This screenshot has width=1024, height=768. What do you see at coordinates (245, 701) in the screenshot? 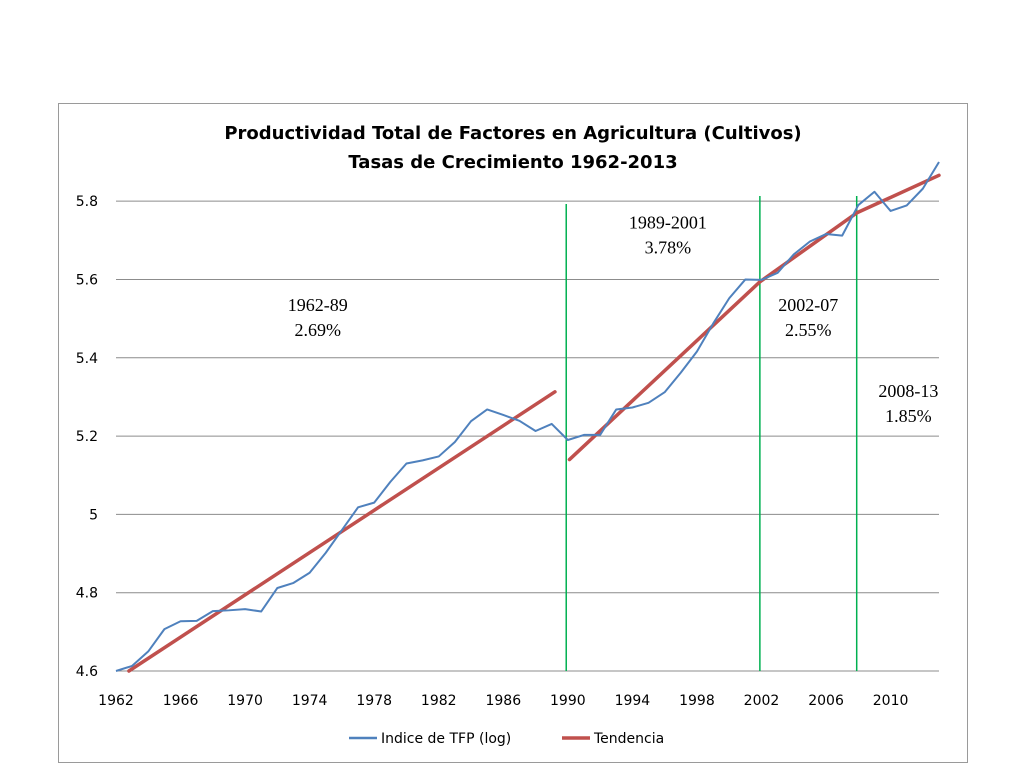
I see `x-tick-label-2: 1970` at bounding box center [245, 701].